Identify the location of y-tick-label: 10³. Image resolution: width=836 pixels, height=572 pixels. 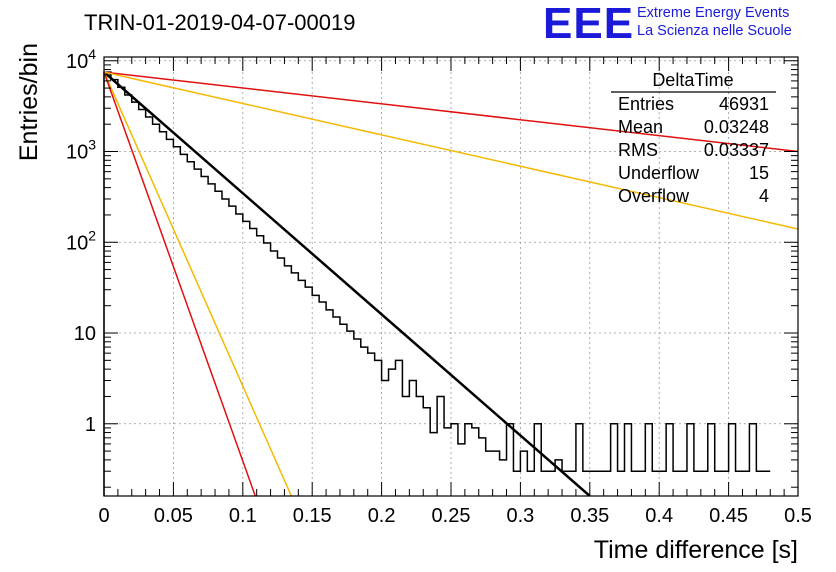
(81, 150).